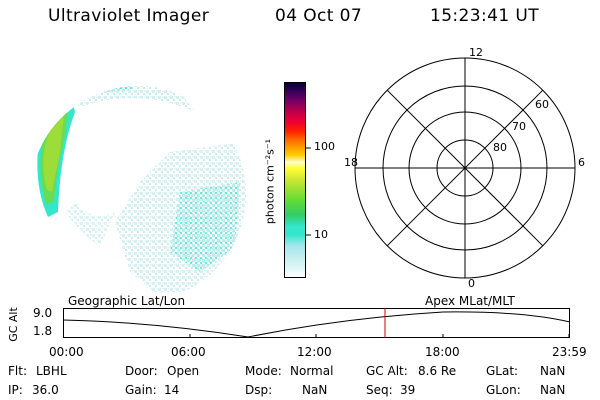  I want to click on door-label: Door:, so click(141, 371).